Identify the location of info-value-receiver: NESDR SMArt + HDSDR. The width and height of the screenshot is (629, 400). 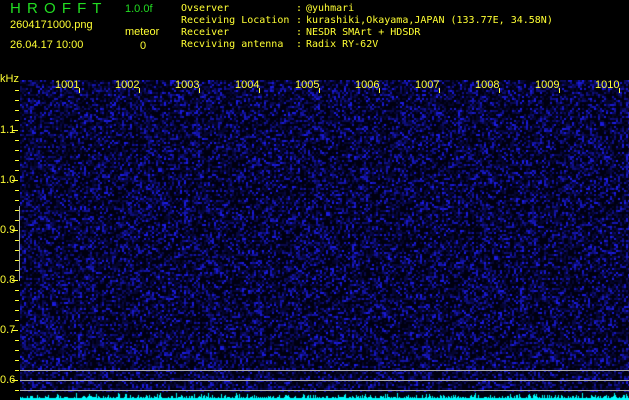
(363, 32).